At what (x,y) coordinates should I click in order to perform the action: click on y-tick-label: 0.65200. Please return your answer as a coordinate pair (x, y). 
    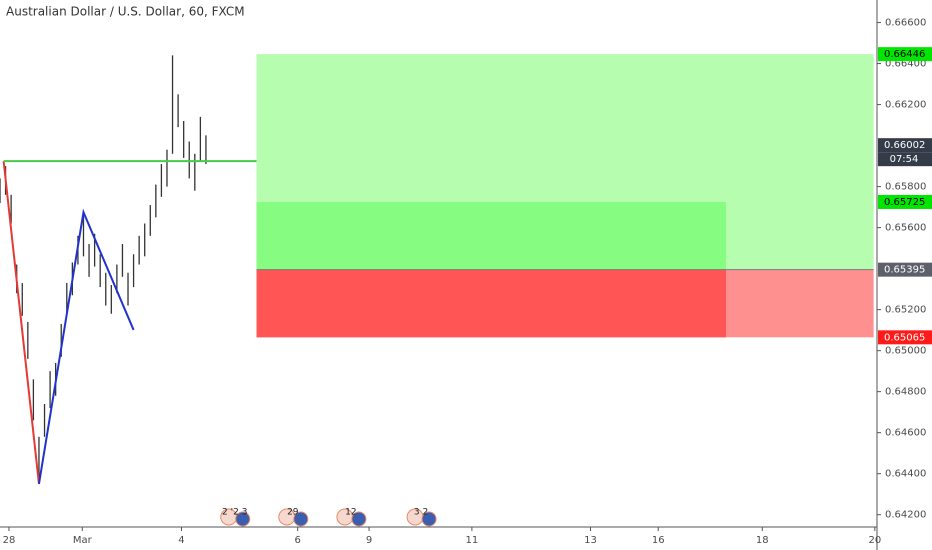
    Looking at the image, I should click on (905, 310).